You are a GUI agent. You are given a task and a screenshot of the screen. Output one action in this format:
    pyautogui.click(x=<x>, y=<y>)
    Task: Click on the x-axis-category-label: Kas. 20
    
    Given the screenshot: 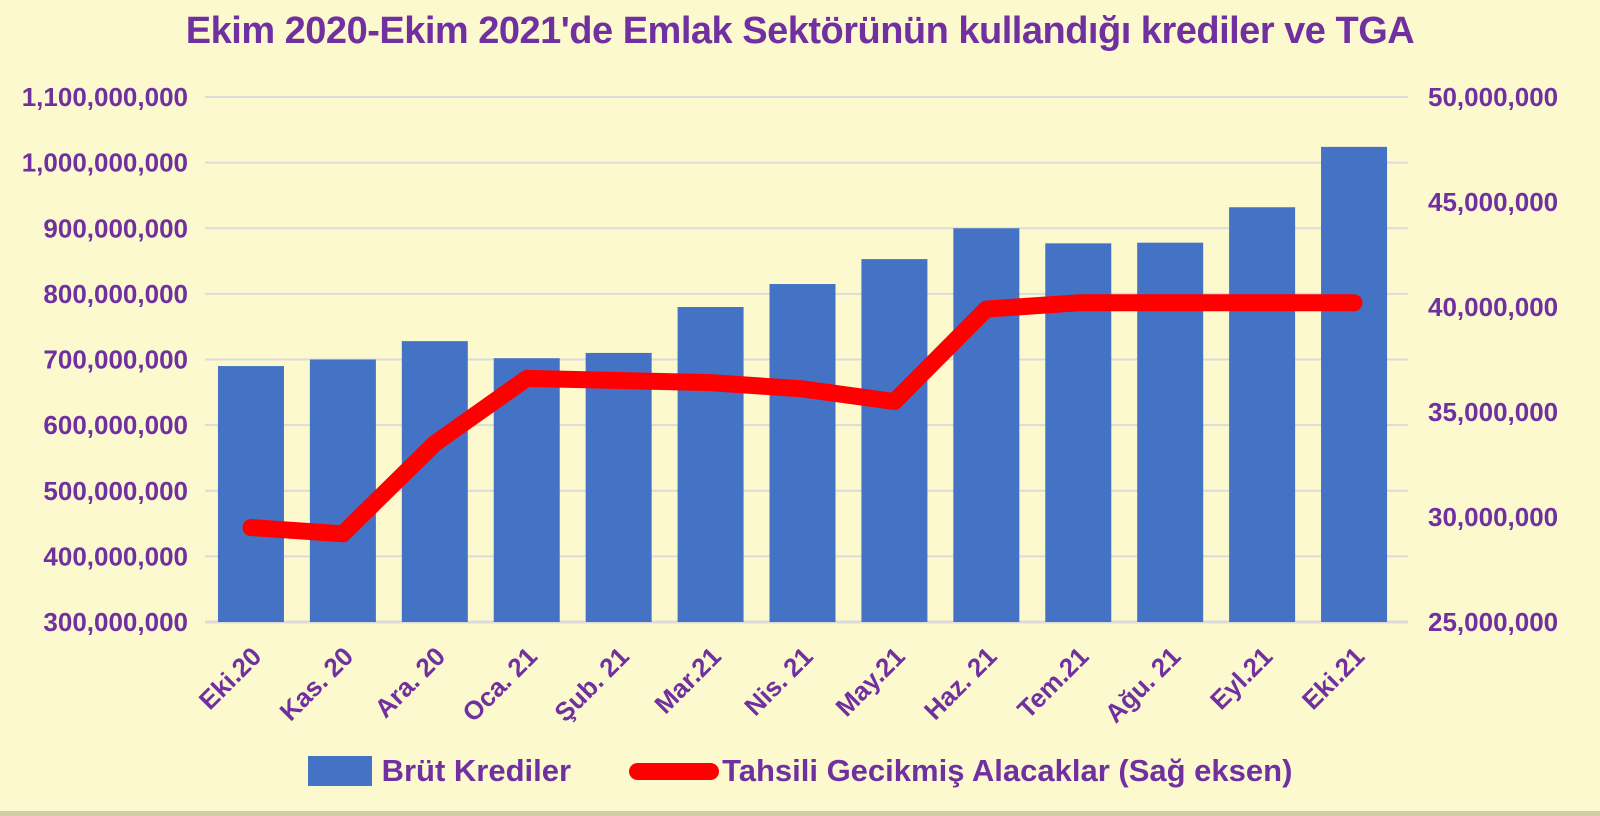 What is the action you would take?
    pyautogui.click(x=317, y=684)
    